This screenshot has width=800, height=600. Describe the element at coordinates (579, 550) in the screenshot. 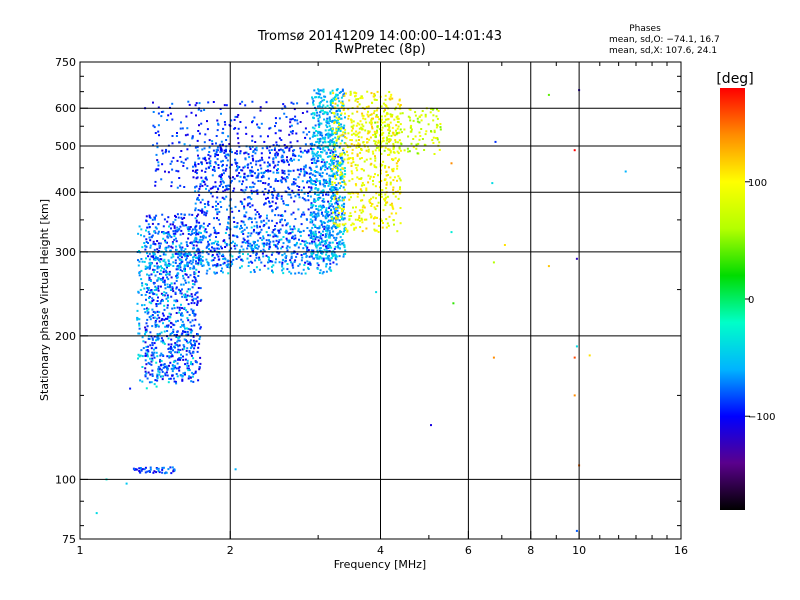

I see `x-tick-label: 10` at that location.